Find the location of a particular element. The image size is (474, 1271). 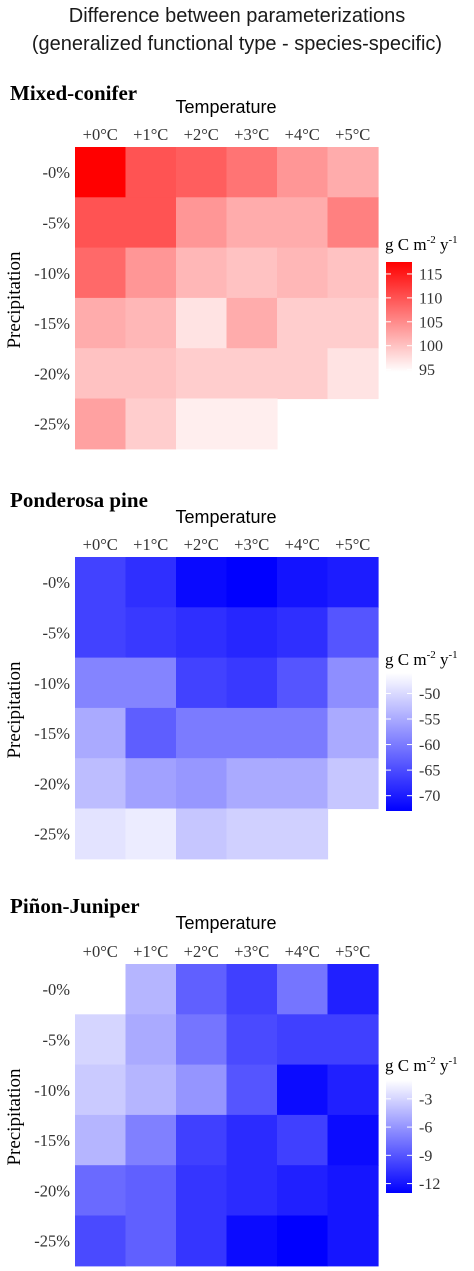

legend-tick-label: -9 is located at coordinates (425, 1156).